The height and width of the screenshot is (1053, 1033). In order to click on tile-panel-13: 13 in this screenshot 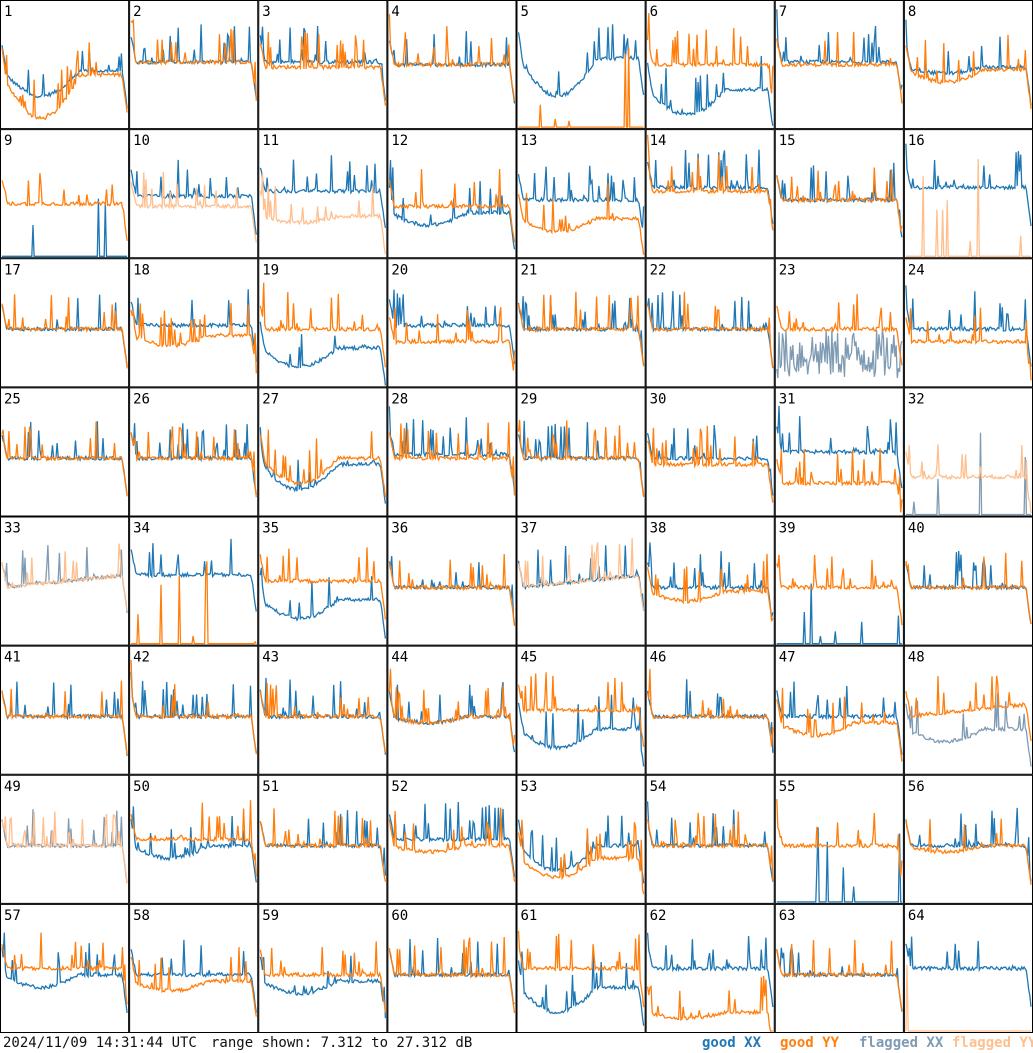, I will do `click(581, 194)`.